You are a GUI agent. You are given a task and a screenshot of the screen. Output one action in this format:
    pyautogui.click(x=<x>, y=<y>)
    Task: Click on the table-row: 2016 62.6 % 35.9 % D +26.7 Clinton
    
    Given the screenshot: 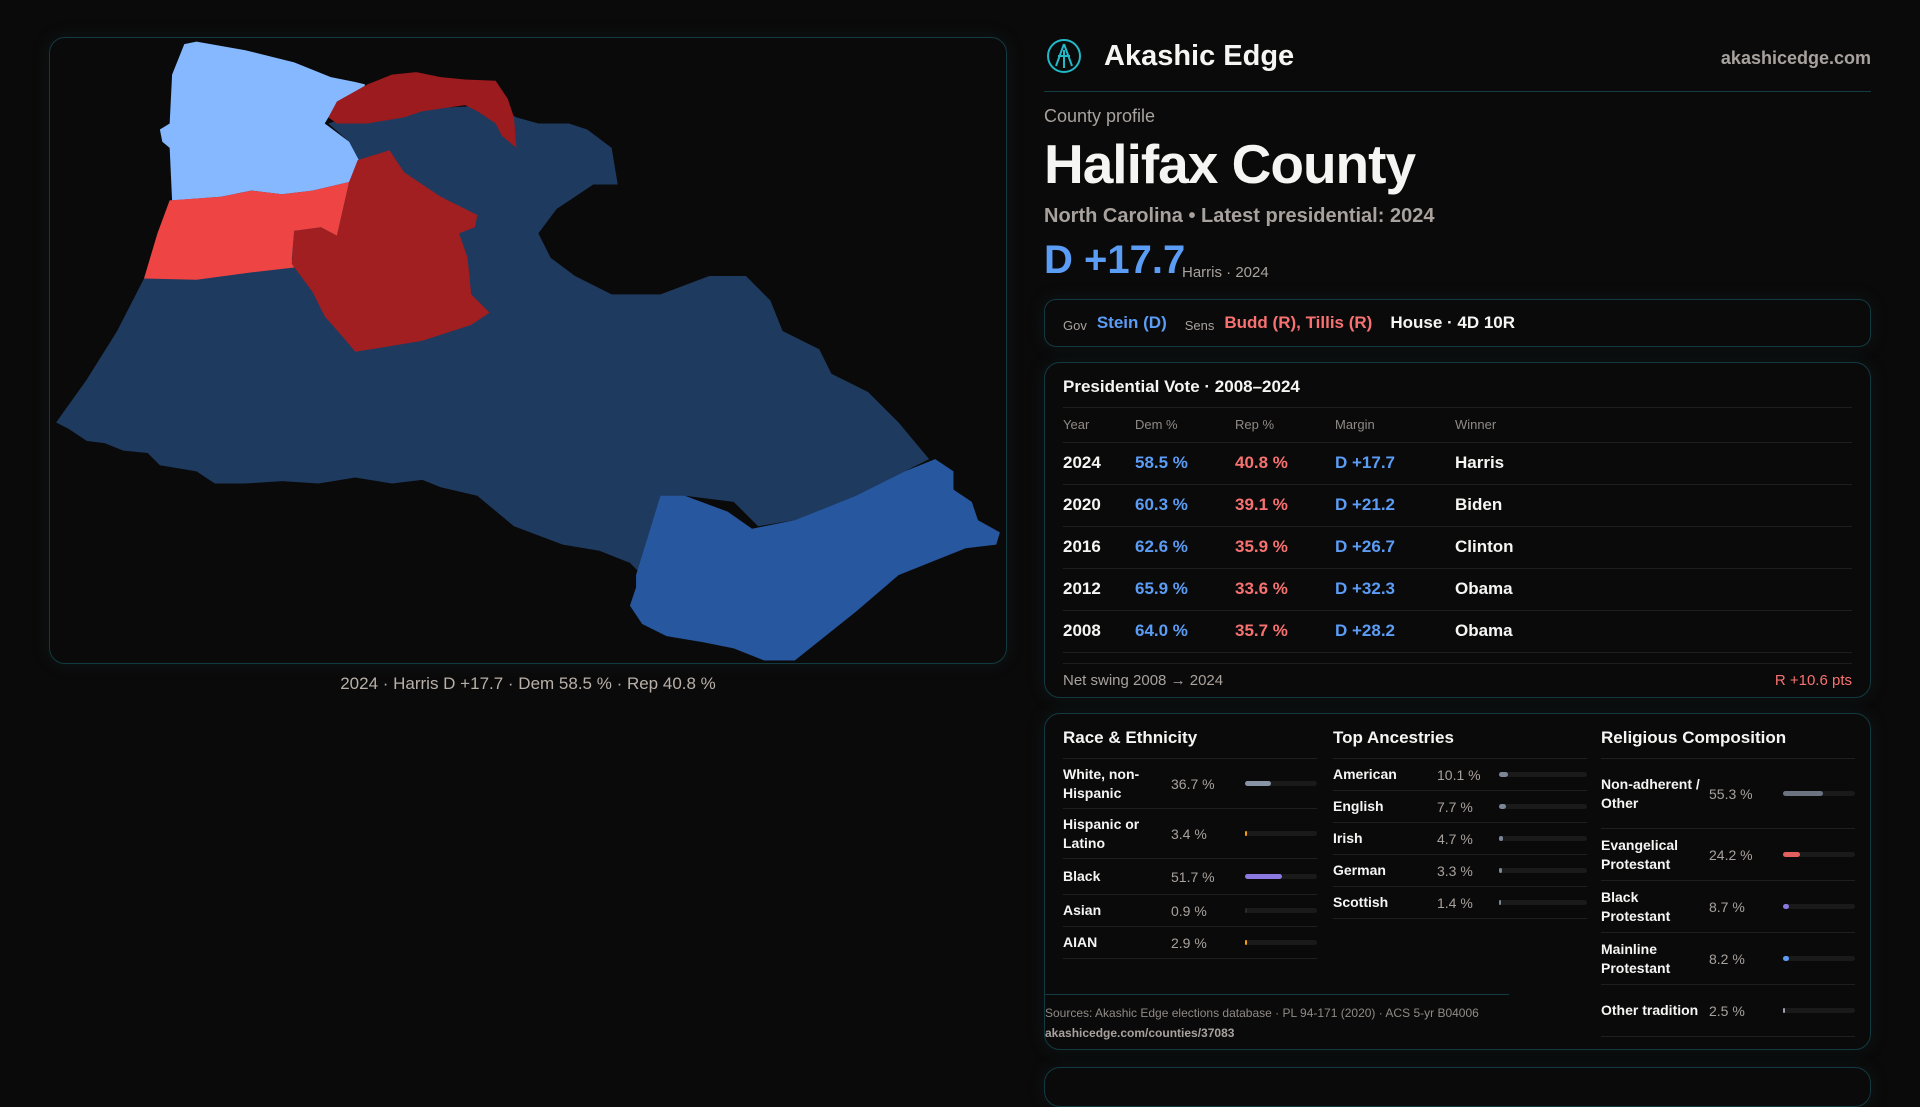 What is the action you would take?
    pyautogui.click(x=1457, y=547)
    